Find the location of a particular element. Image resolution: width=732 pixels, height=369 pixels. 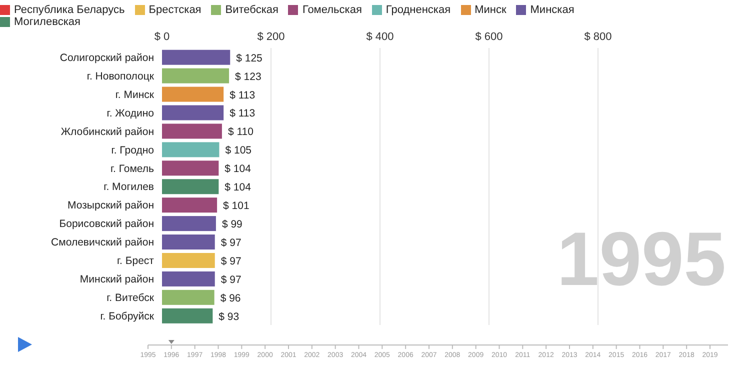

y-tick-label: г. Витебск is located at coordinates (130, 298).